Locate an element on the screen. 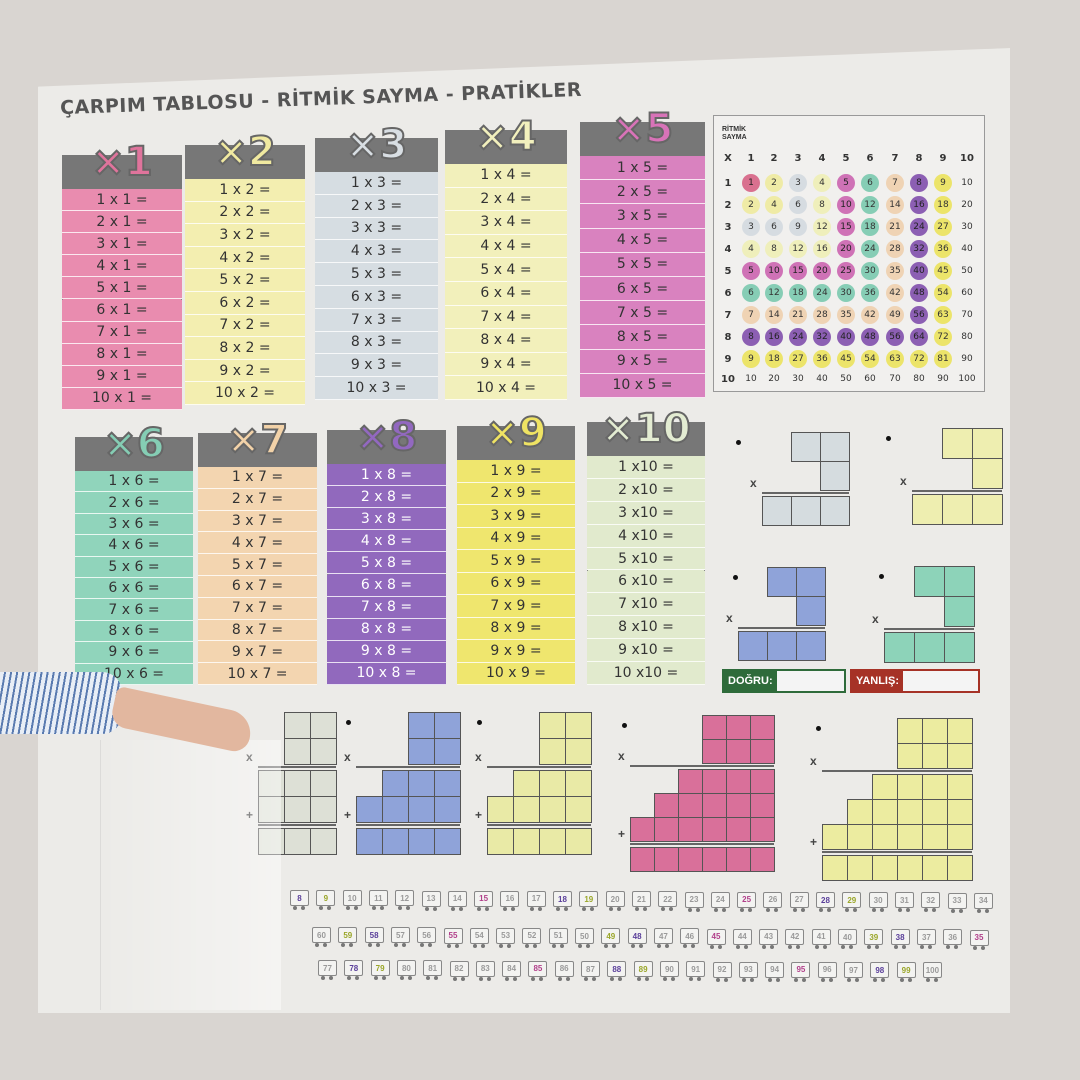  grid-value: 10 is located at coordinates (846, 205).